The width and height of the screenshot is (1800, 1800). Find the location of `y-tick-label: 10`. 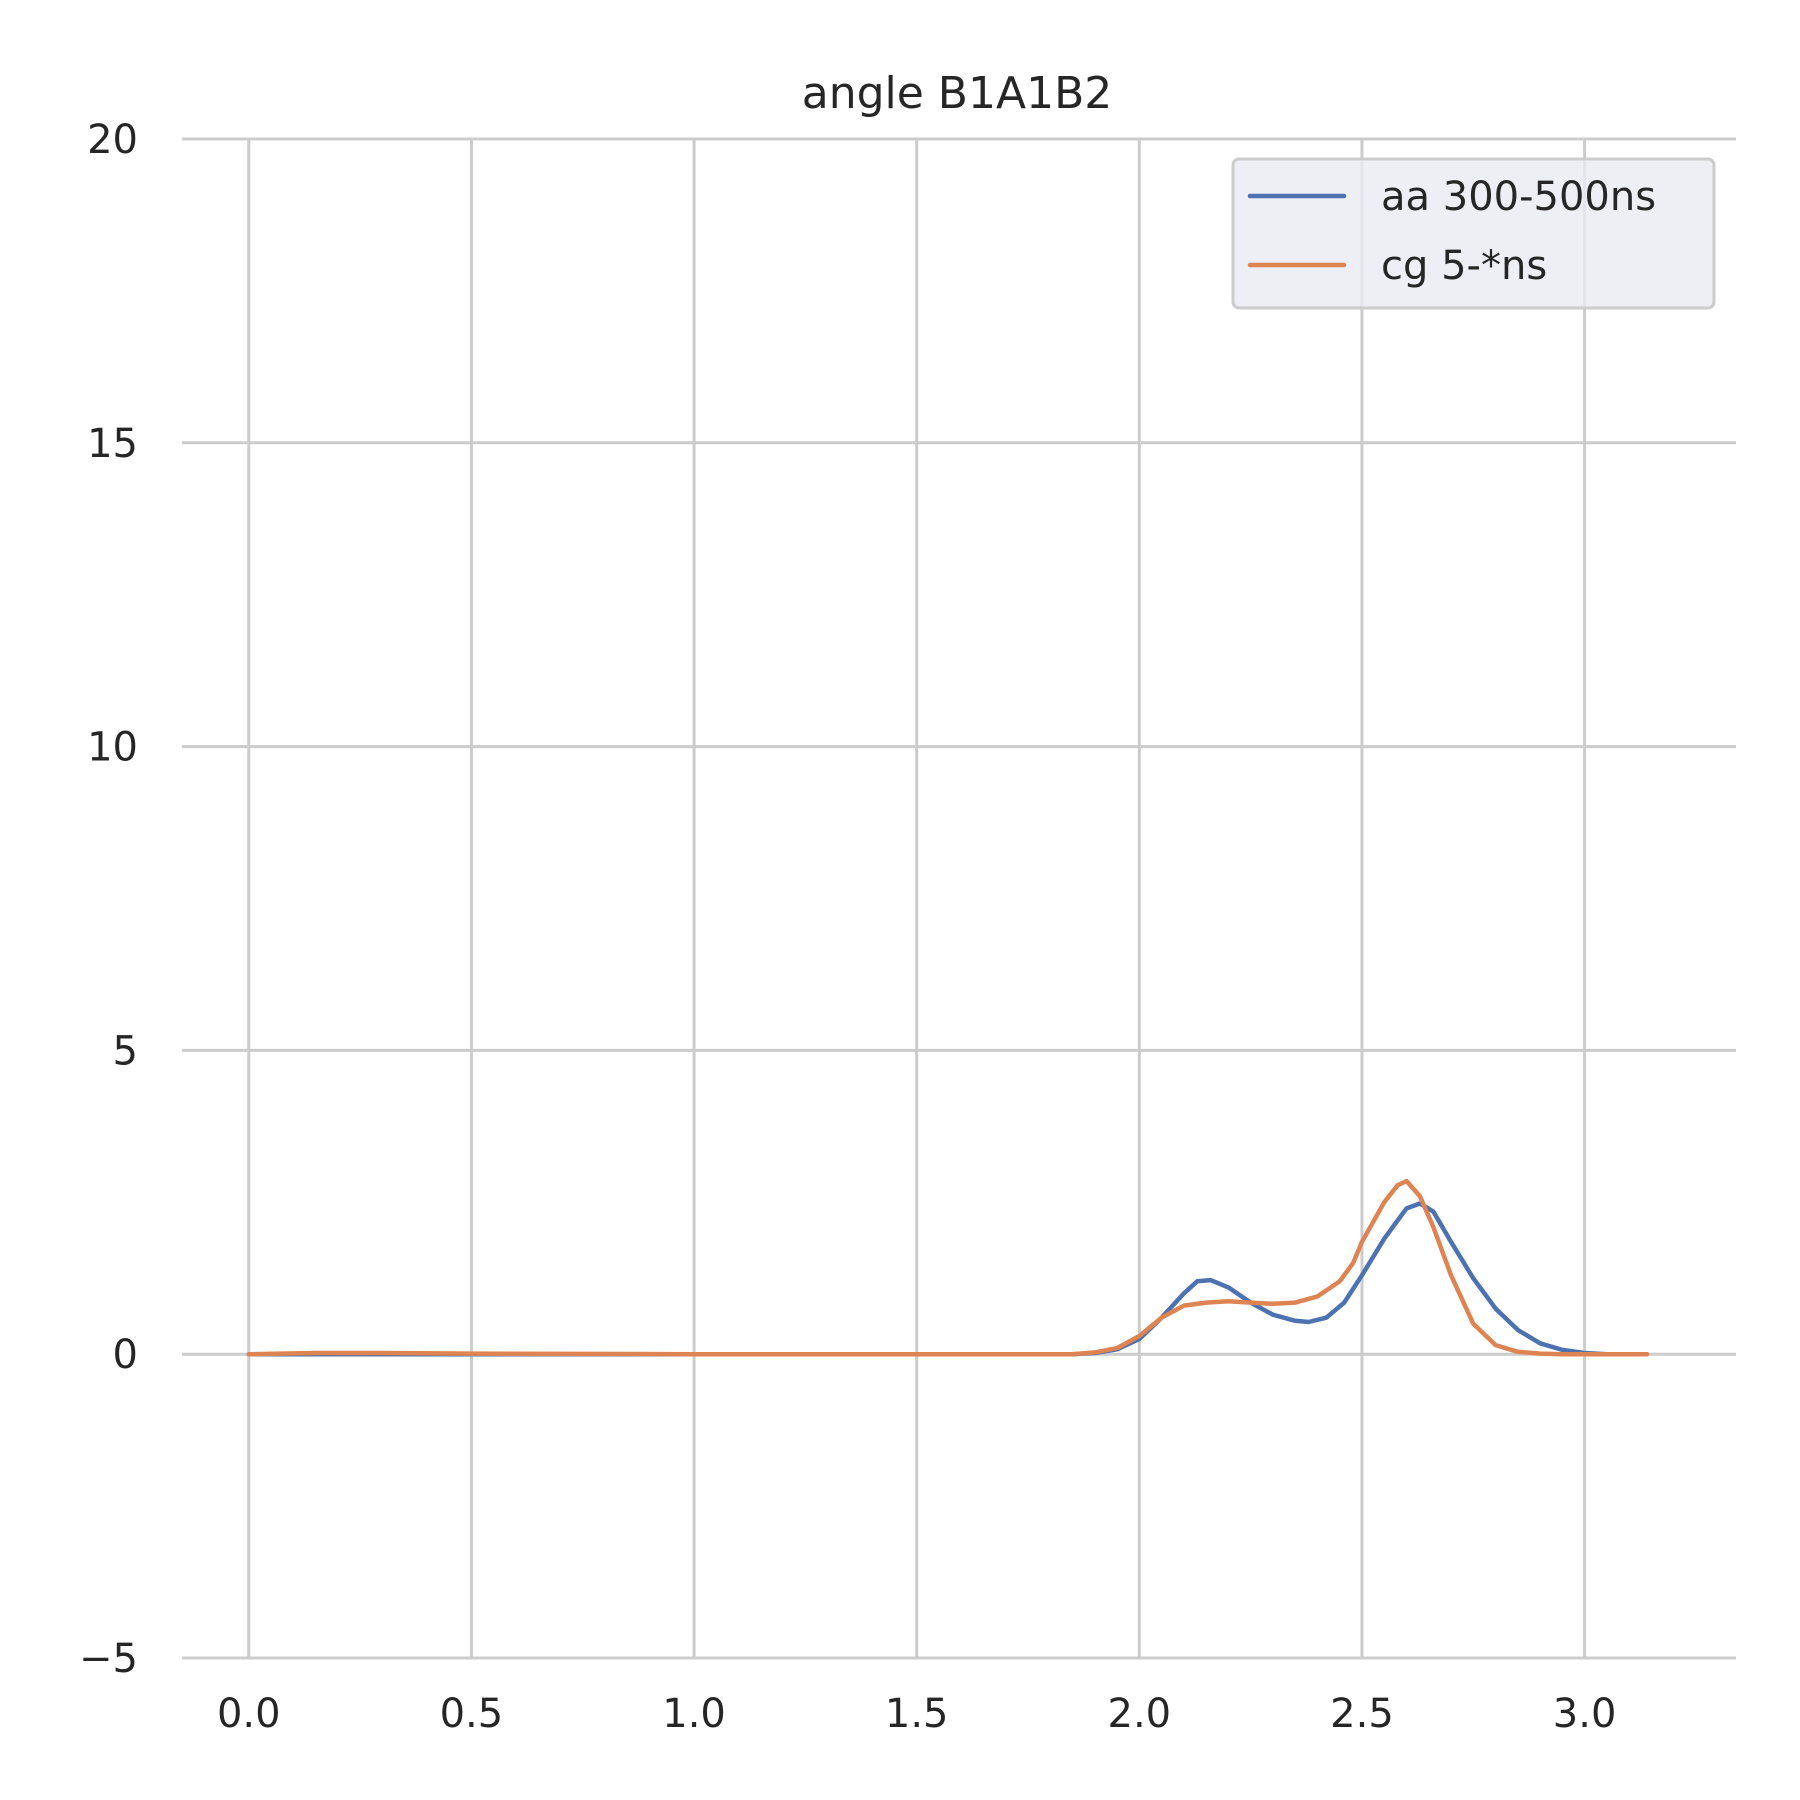

y-tick-label: 10 is located at coordinates (112, 748).